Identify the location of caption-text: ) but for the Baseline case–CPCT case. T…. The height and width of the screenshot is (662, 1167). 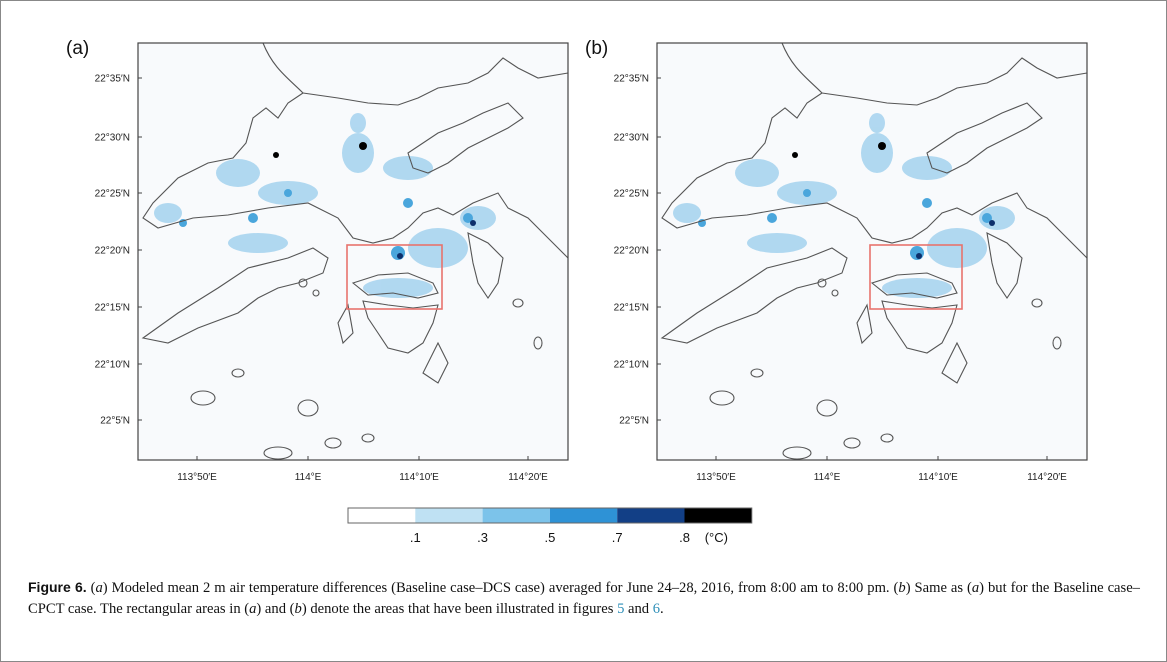
(584, 598).